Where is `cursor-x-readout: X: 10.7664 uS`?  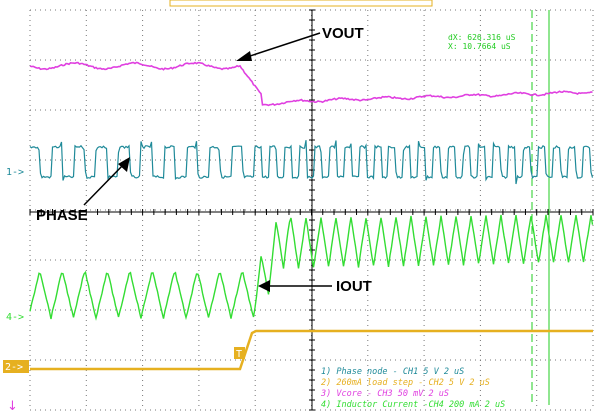 cursor-x-readout: X: 10.7664 uS is located at coordinates (479, 46).